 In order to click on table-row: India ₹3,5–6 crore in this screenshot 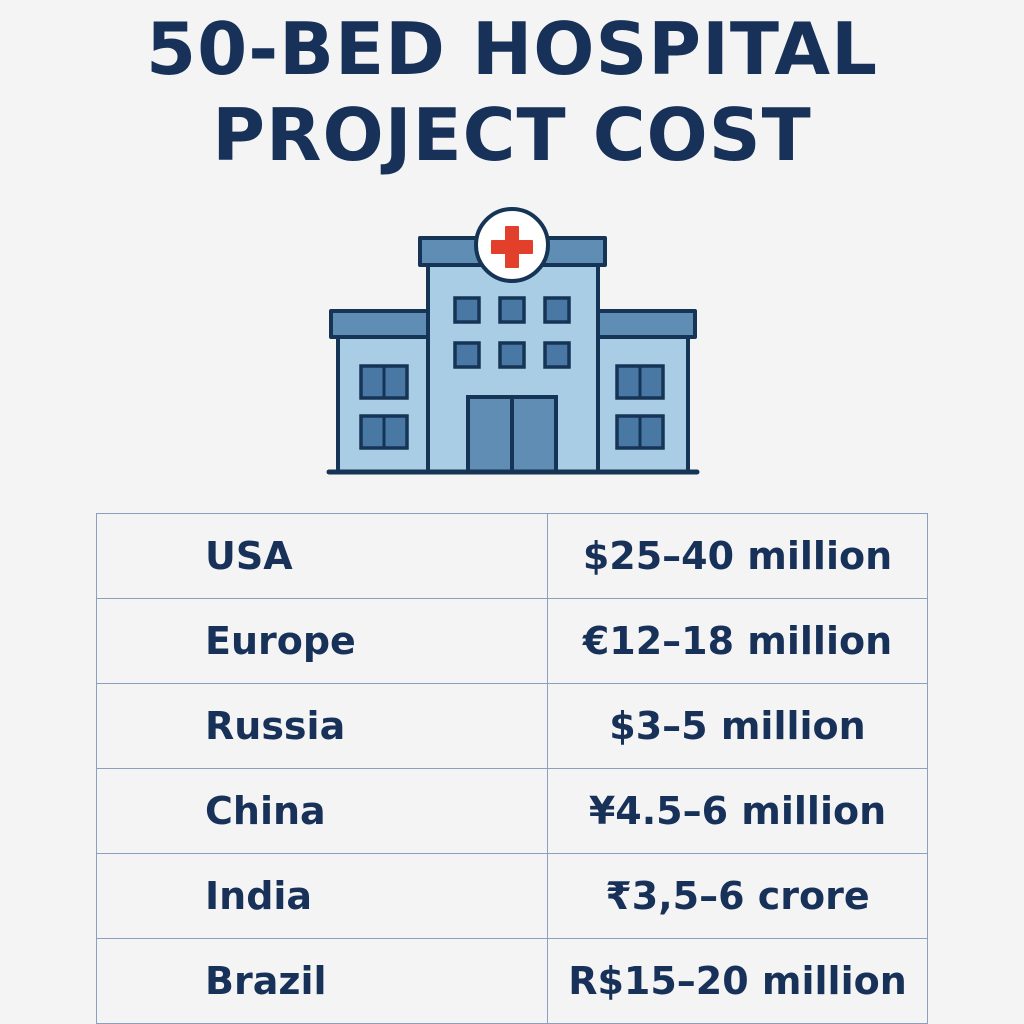, I will do `click(512, 896)`.